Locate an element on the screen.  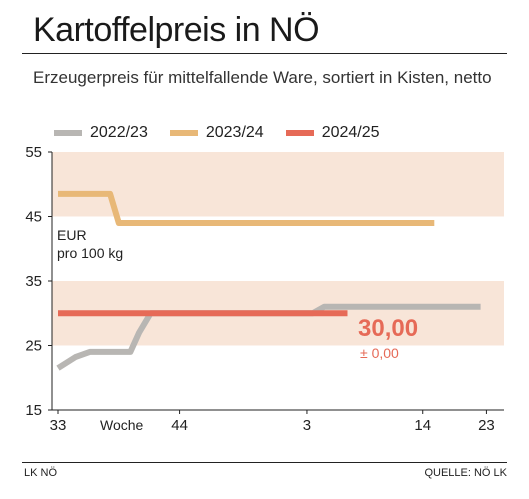
footer-source-left: LK NÖ is located at coordinates (41, 473).